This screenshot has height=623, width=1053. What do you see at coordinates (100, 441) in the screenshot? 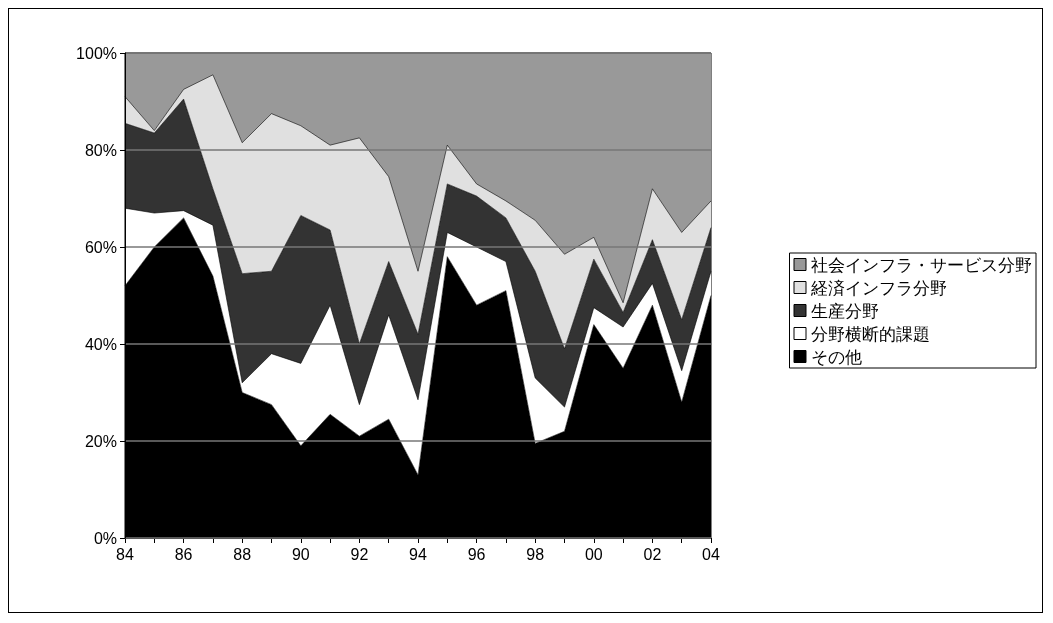
I see `y-tick-label: 20%` at bounding box center [100, 441].